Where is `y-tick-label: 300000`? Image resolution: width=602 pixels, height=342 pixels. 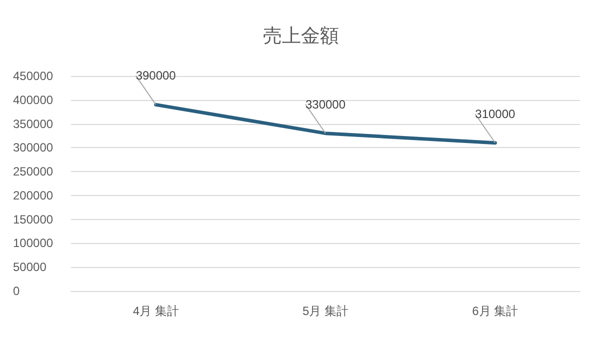 y-tick-label: 300000 is located at coordinates (33, 147).